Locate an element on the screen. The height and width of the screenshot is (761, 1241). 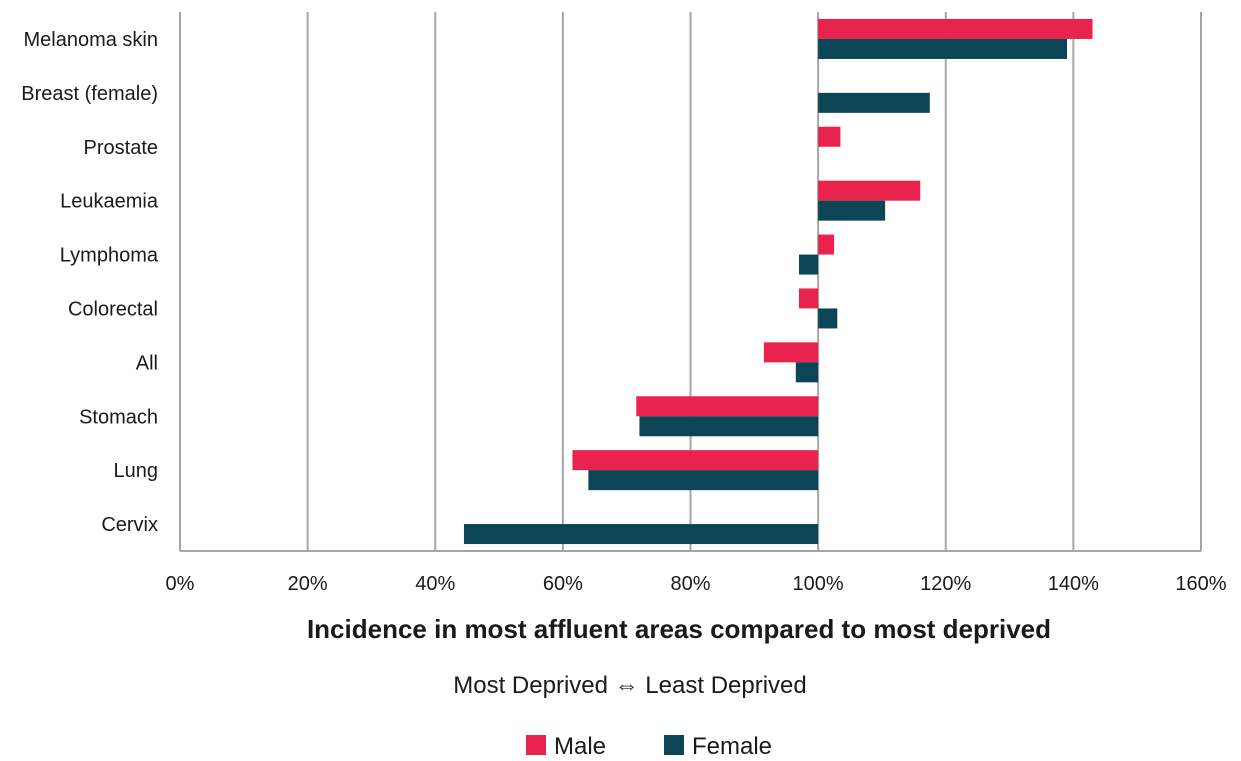
bar-male-lung is located at coordinates (695, 460).